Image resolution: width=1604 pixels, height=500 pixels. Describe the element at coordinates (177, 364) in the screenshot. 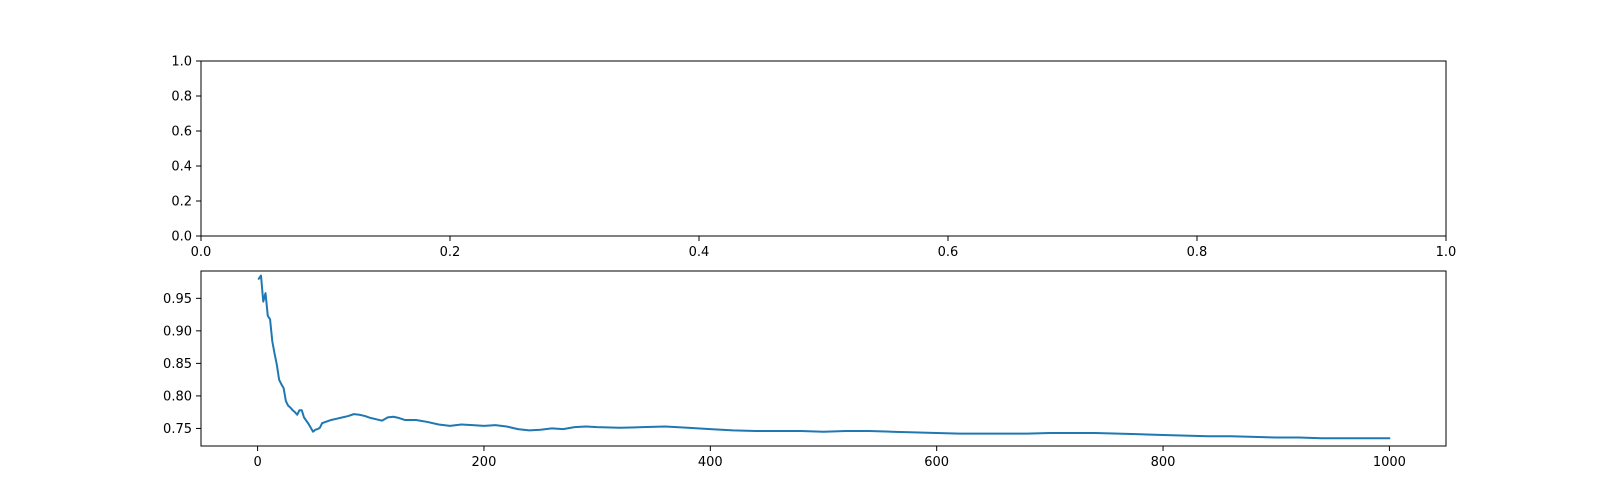

I see `bottom-y-tick-label: 0.85` at that location.